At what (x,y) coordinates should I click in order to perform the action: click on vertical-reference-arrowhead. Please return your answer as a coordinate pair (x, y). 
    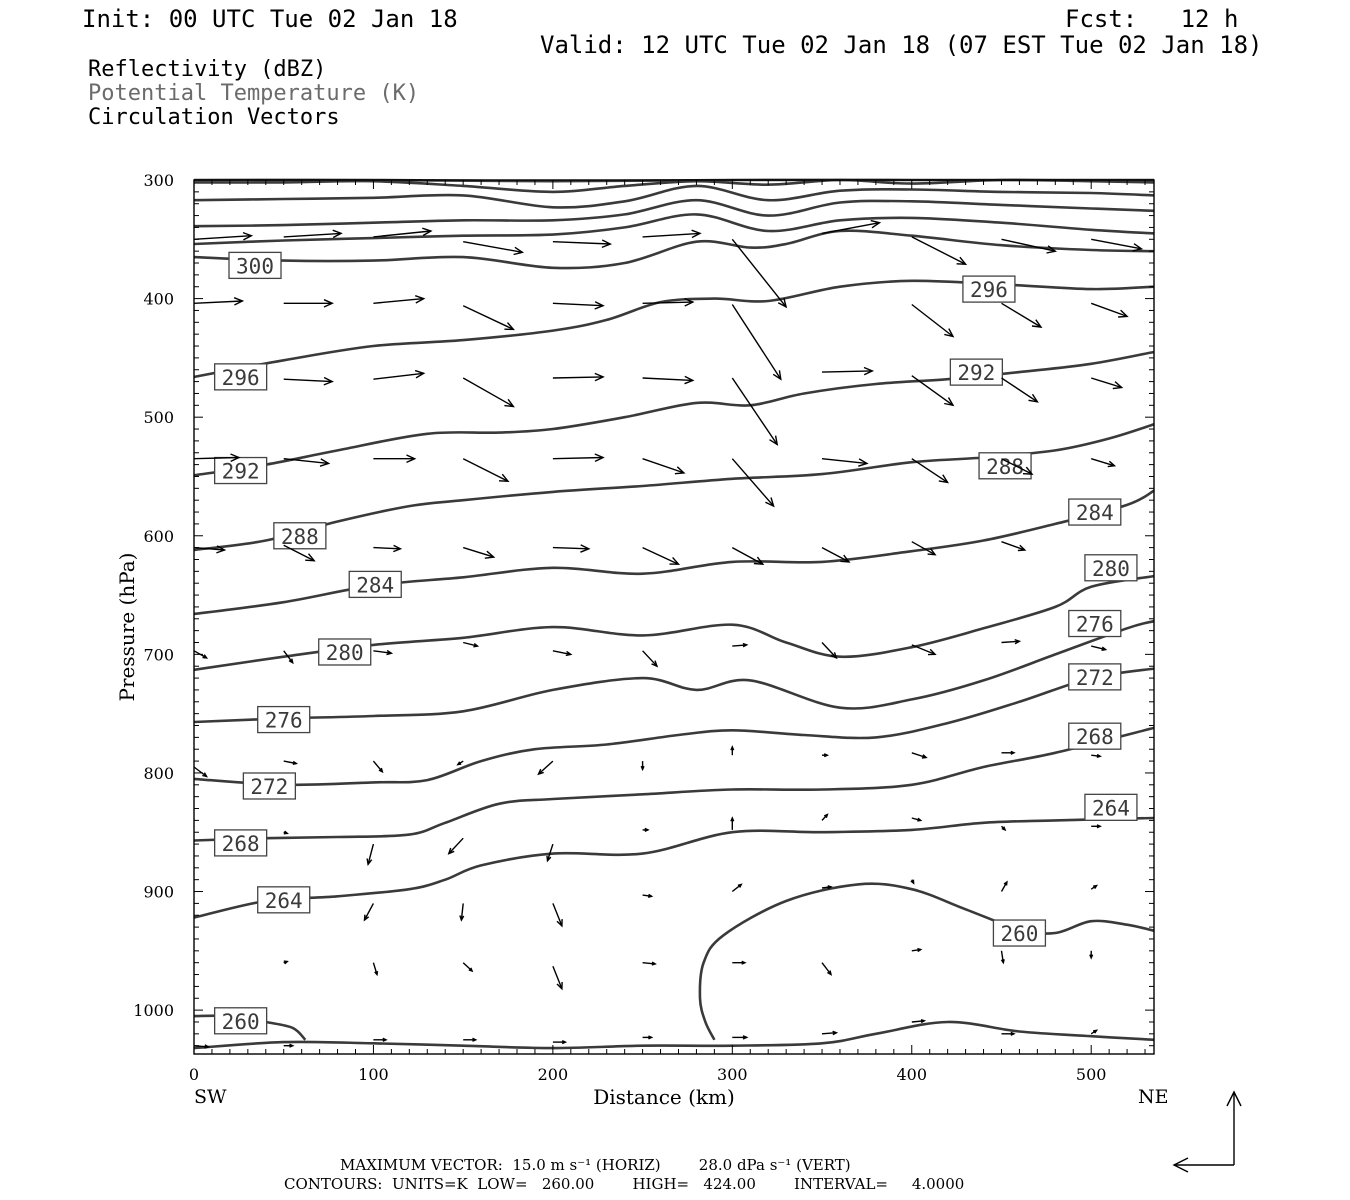
    Looking at the image, I should click on (1234, 1098).